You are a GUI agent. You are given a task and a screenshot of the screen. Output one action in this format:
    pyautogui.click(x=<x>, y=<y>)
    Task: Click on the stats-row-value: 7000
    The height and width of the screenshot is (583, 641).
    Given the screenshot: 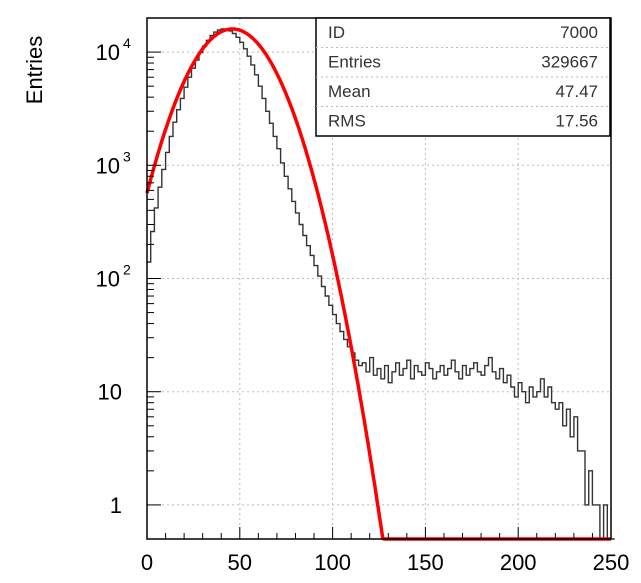 What is the action you would take?
    pyautogui.click(x=579, y=32)
    